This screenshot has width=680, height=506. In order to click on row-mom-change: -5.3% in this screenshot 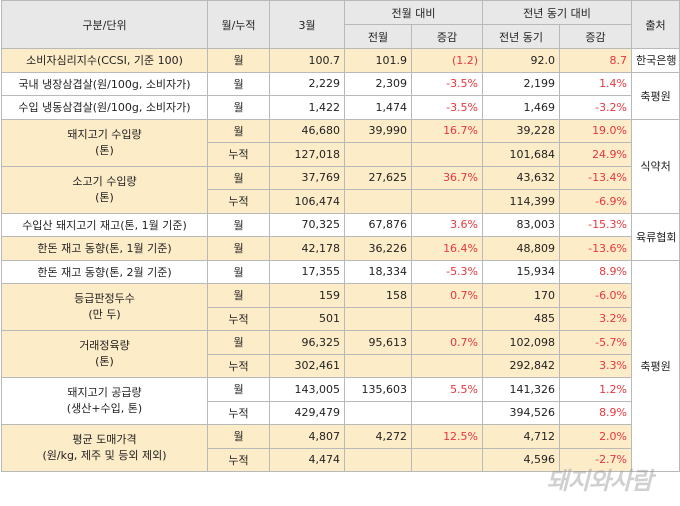, I will do `click(447, 271)`.